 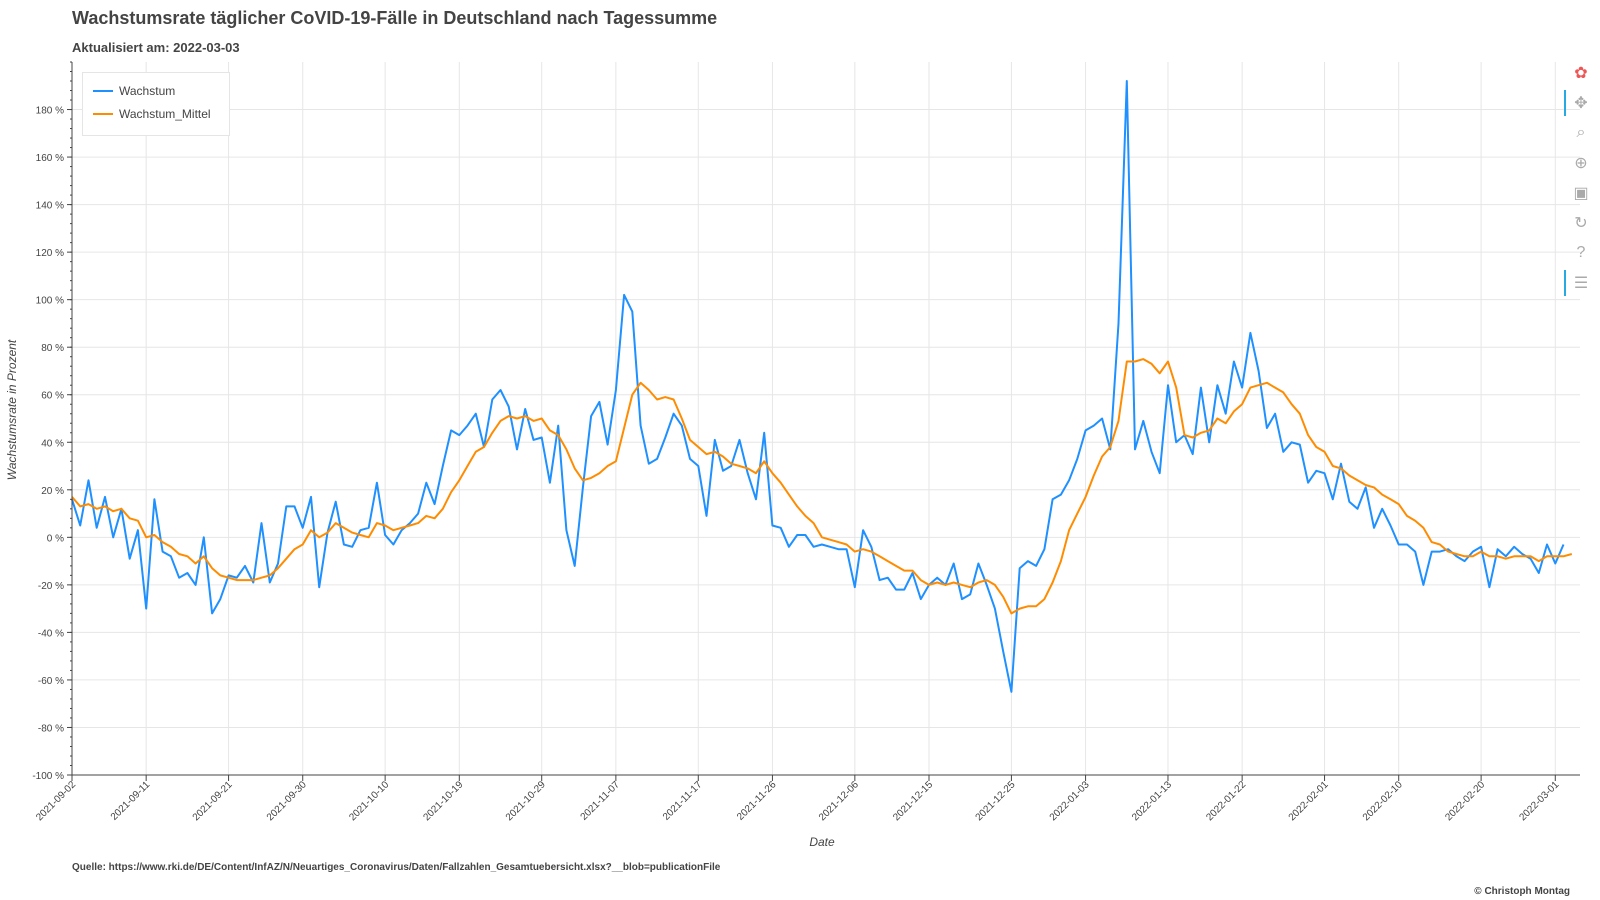 What do you see at coordinates (287, 801) in the screenshot?
I see `x-tick-label: 2021-09-30` at bounding box center [287, 801].